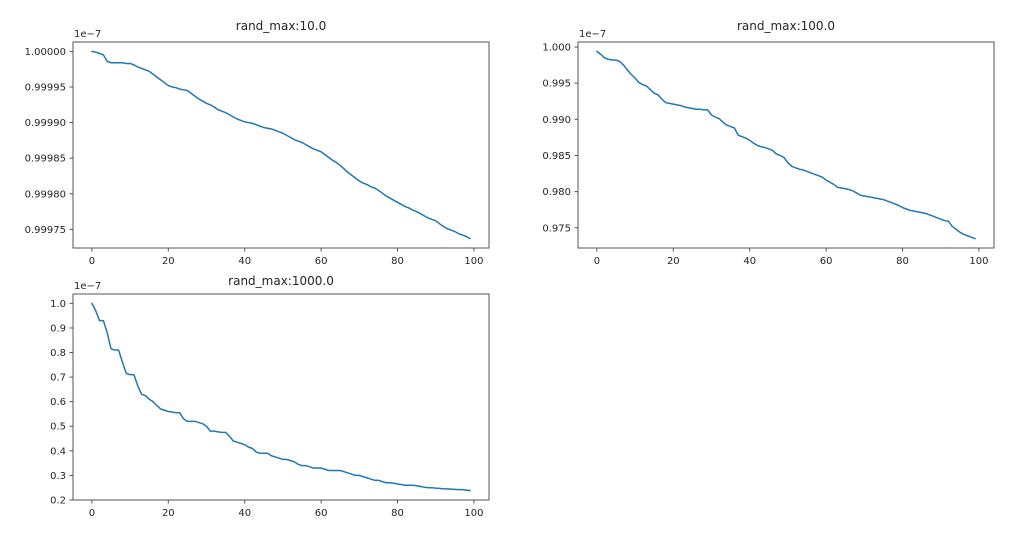  I want to click on y-tick-label: 0.8, so click(58, 353).